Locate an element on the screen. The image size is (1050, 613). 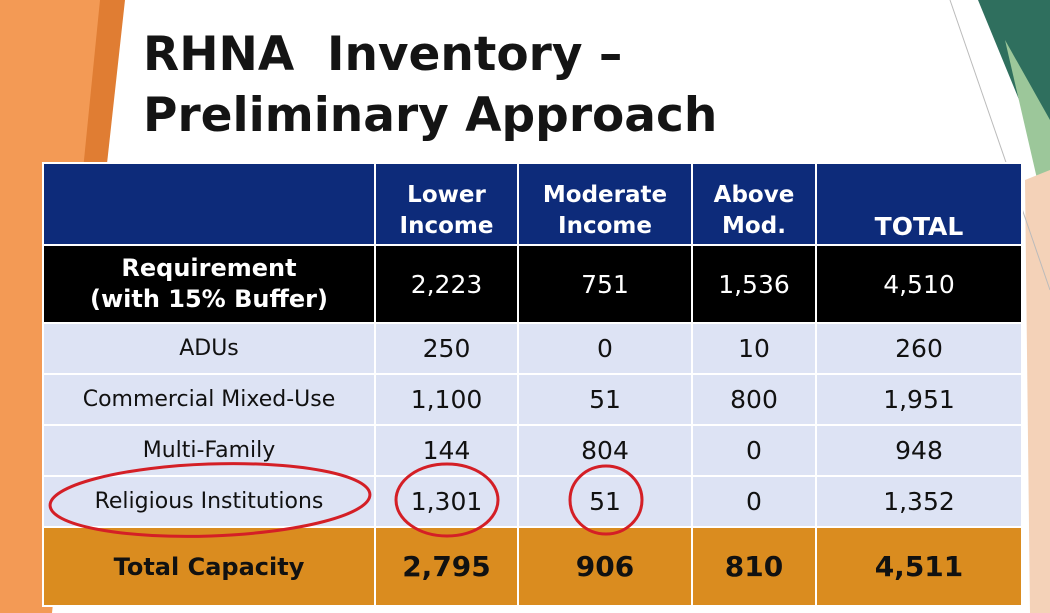
cell-lower: 1,100 is located at coordinates (446, 399).